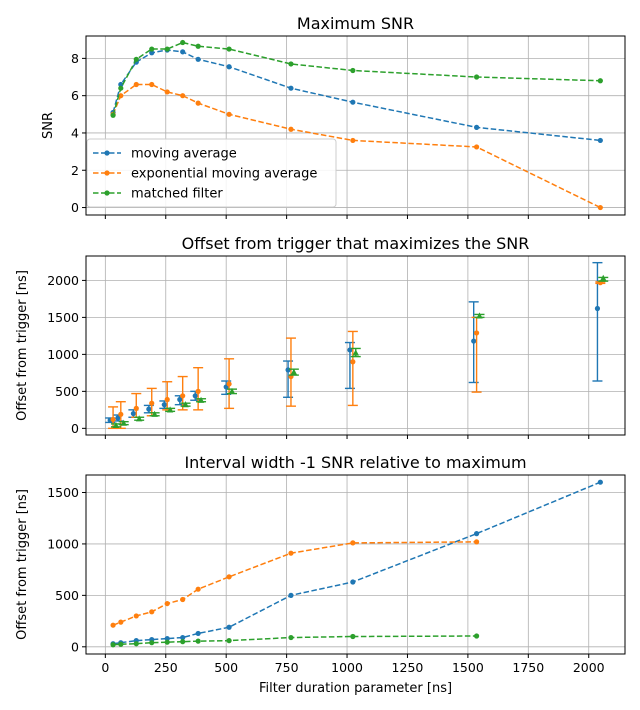  I want to click on series-1-line, so click(356, 95).